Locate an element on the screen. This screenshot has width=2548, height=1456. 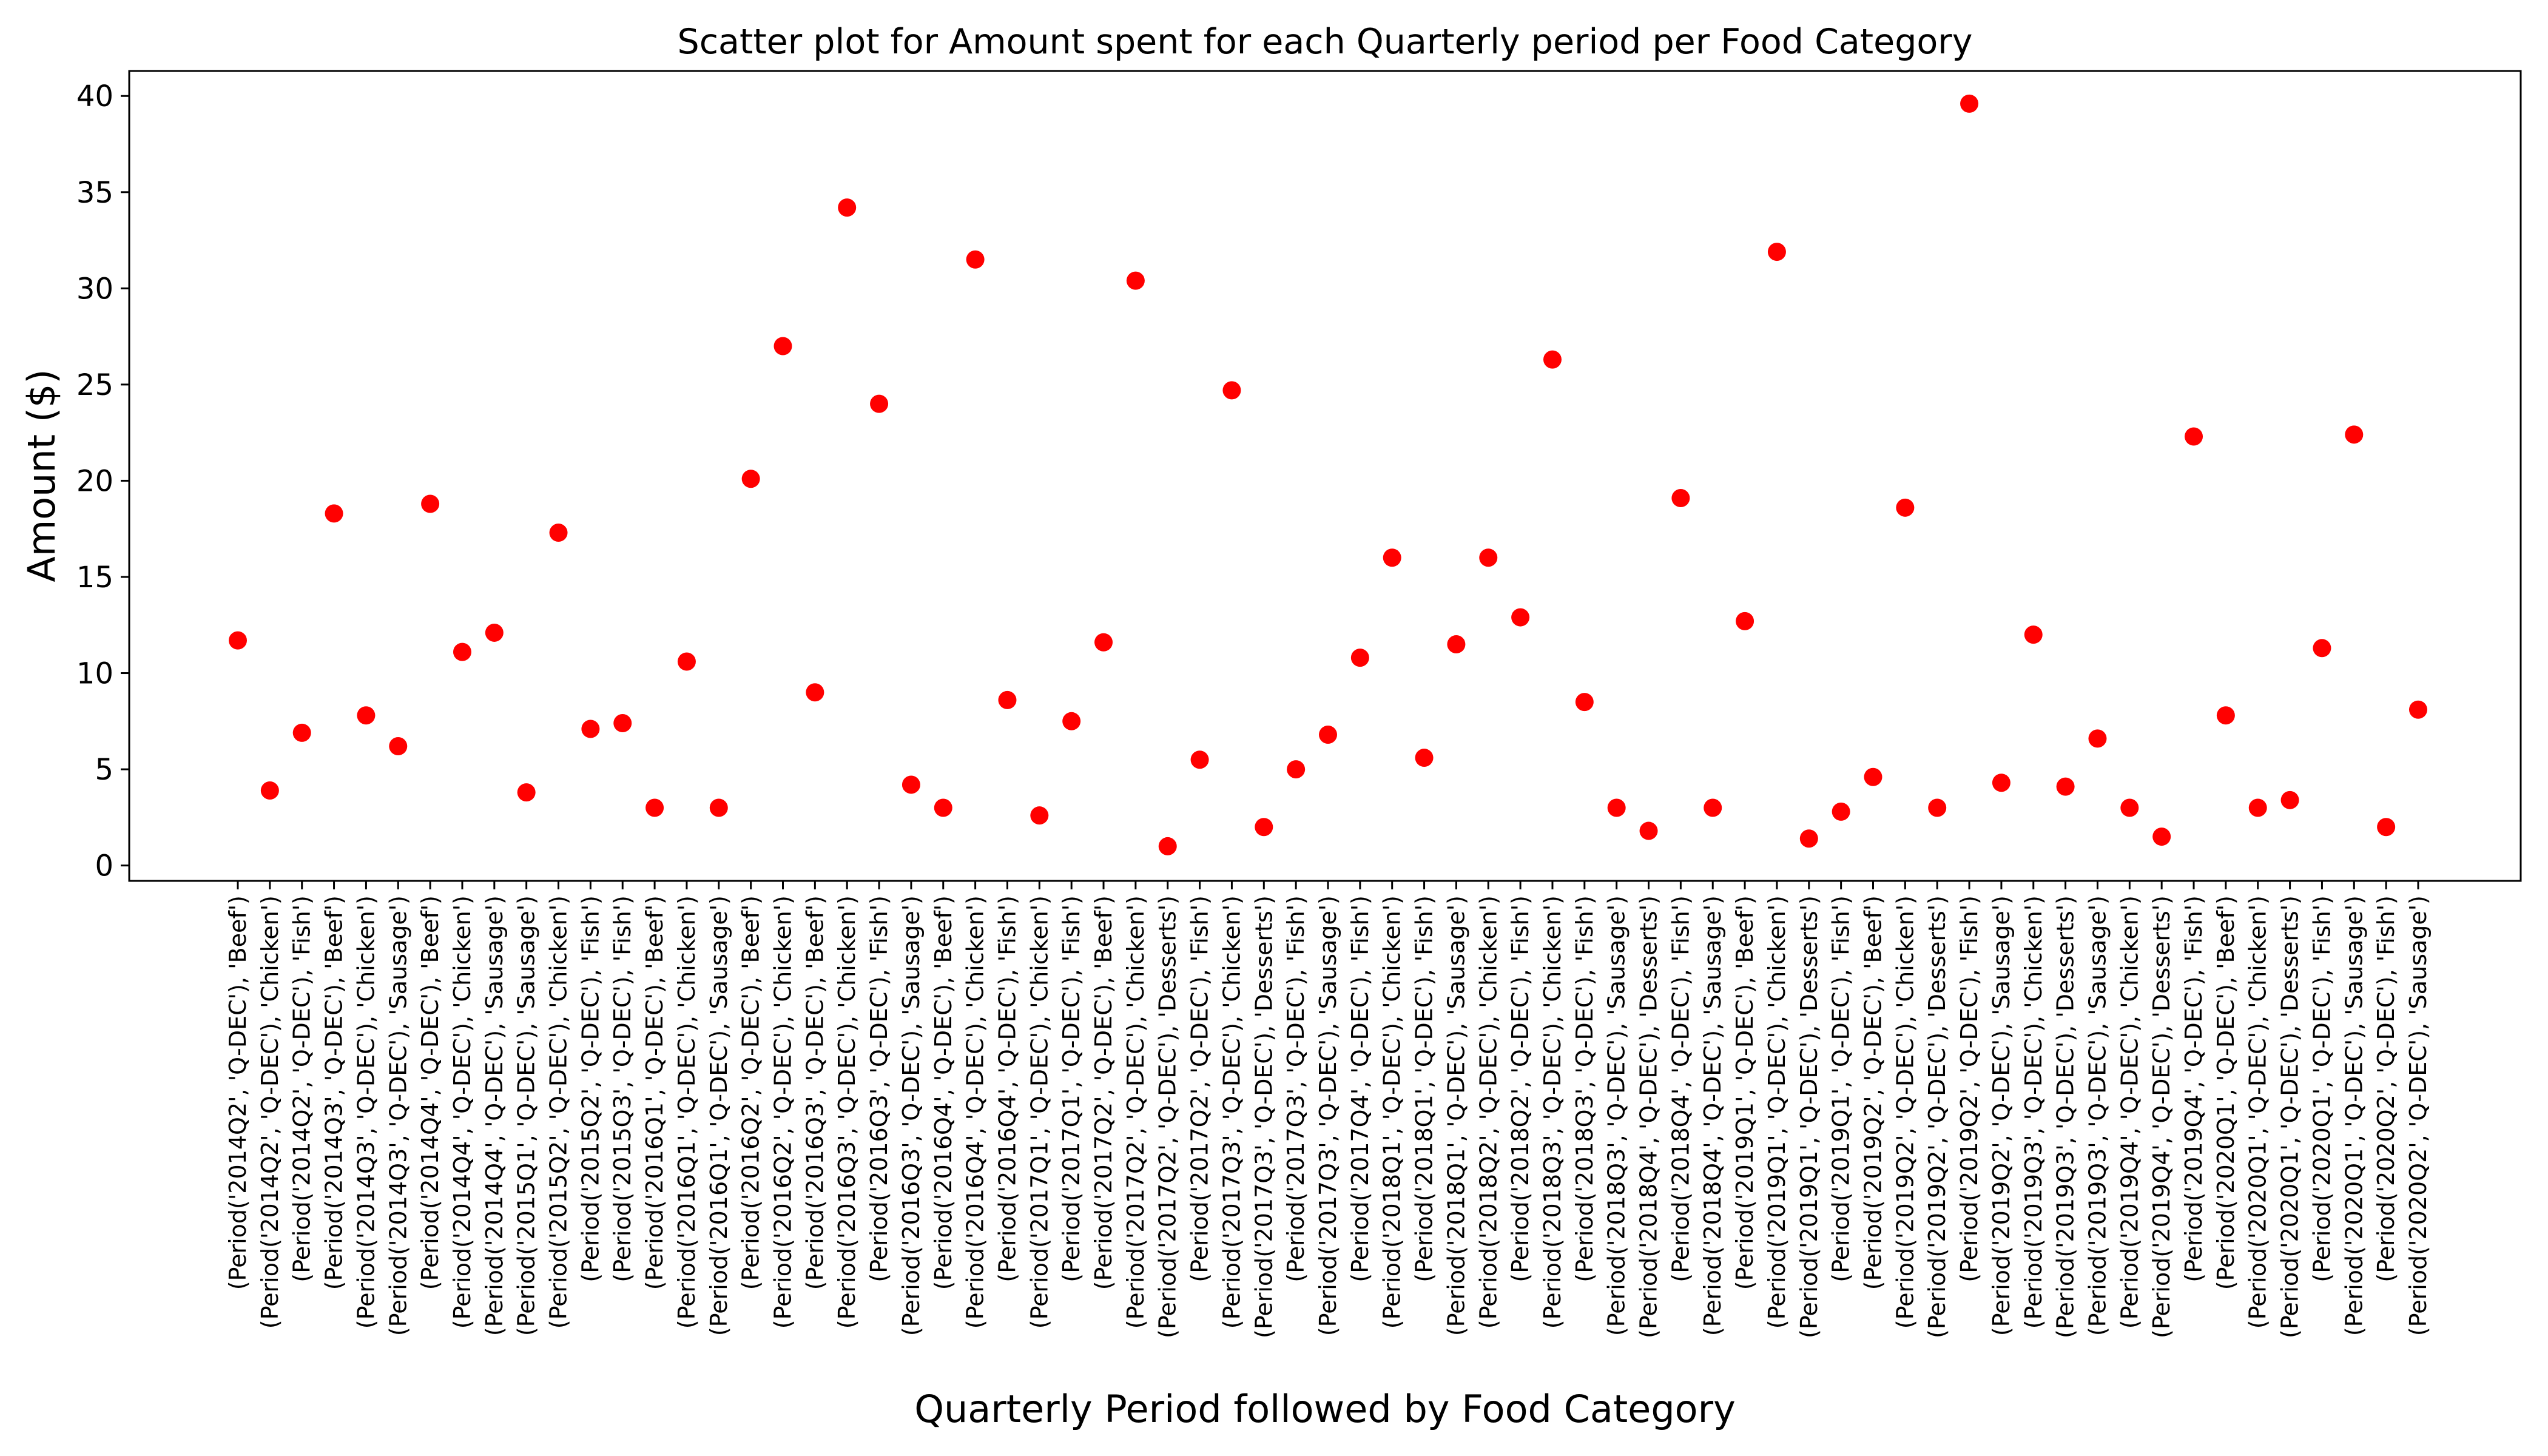
x-tick-label: (Period('2019Q3', 'Q-DEC'), 'Sausage') is located at coordinates (2097, 1115).